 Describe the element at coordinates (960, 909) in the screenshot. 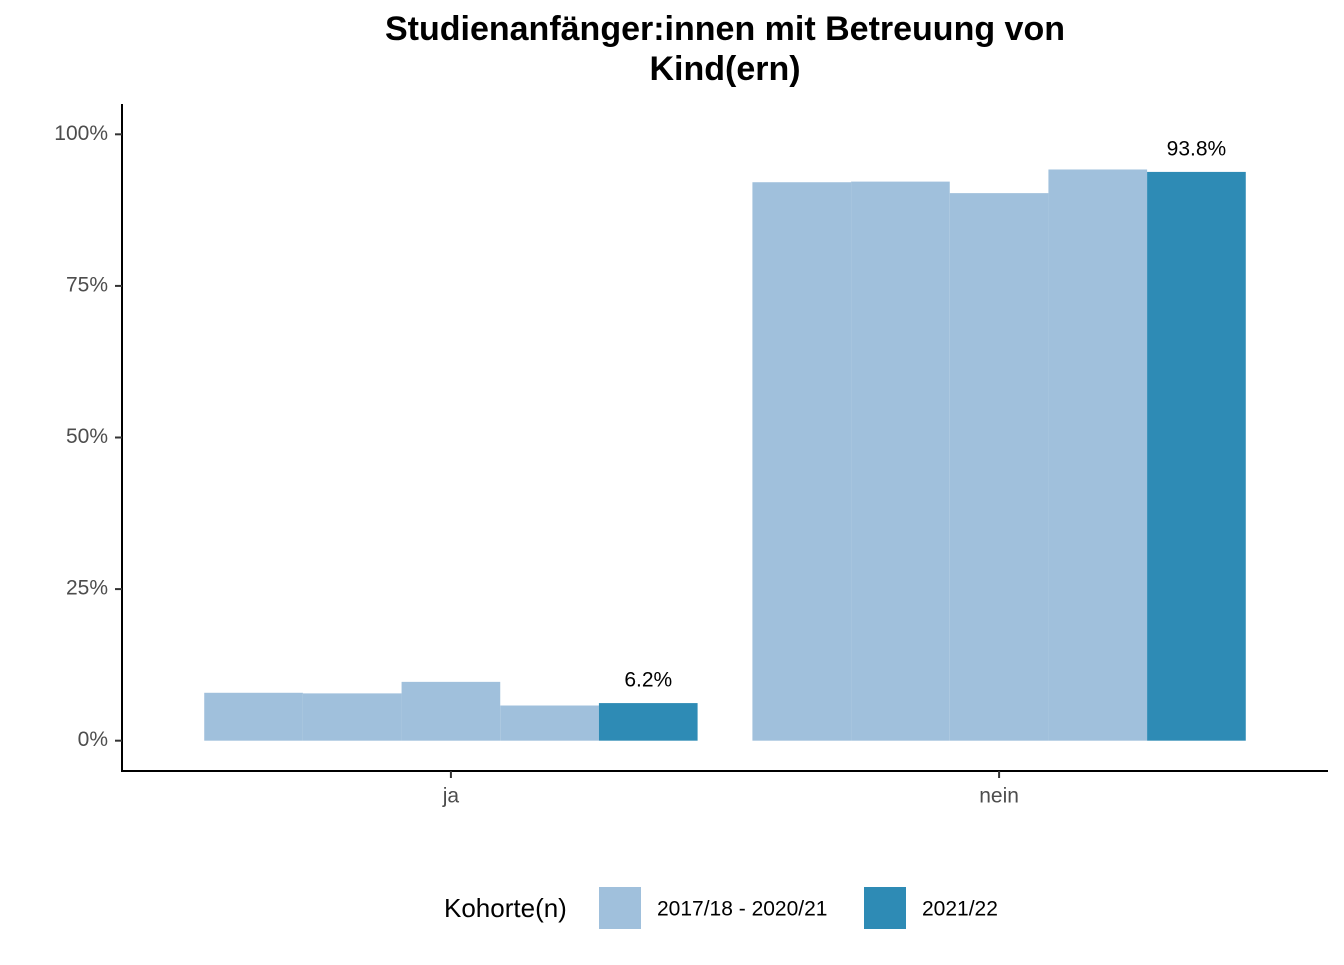

I see `legend-label: 2021/22` at that location.